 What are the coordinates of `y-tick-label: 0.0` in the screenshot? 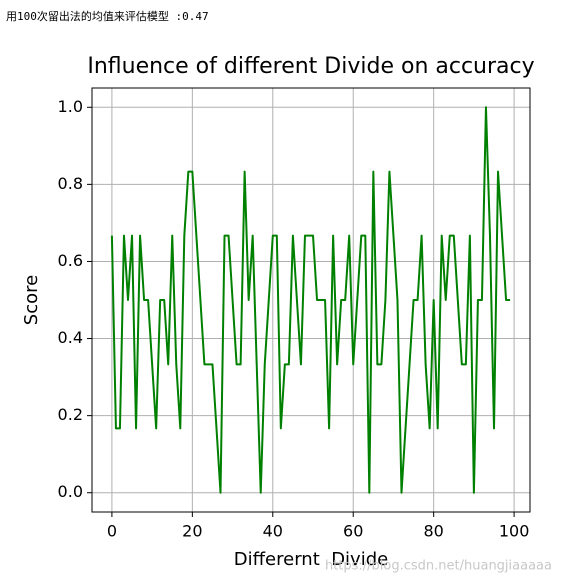 It's located at (70, 491).